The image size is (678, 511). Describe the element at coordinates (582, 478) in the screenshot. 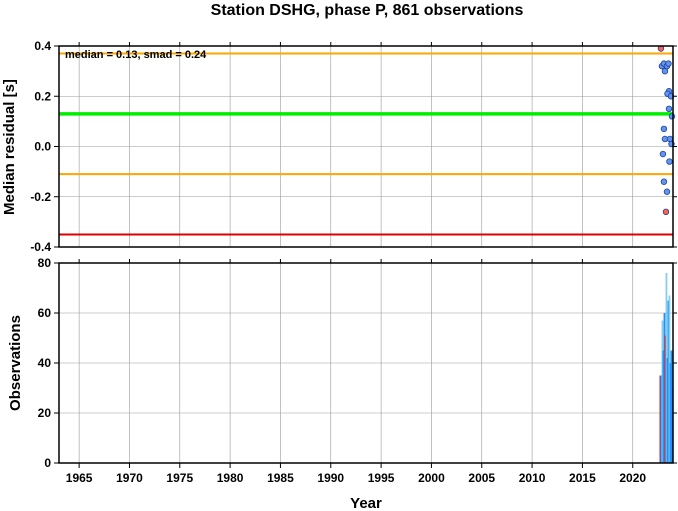

I see `x-tick-label: 2015` at that location.